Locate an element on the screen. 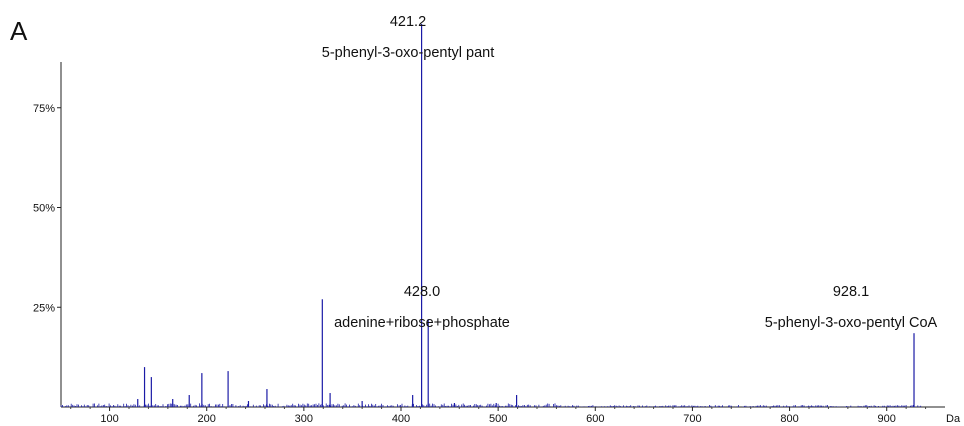 This screenshot has width=964, height=426. panel-label: A is located at coordinates (19, 31).